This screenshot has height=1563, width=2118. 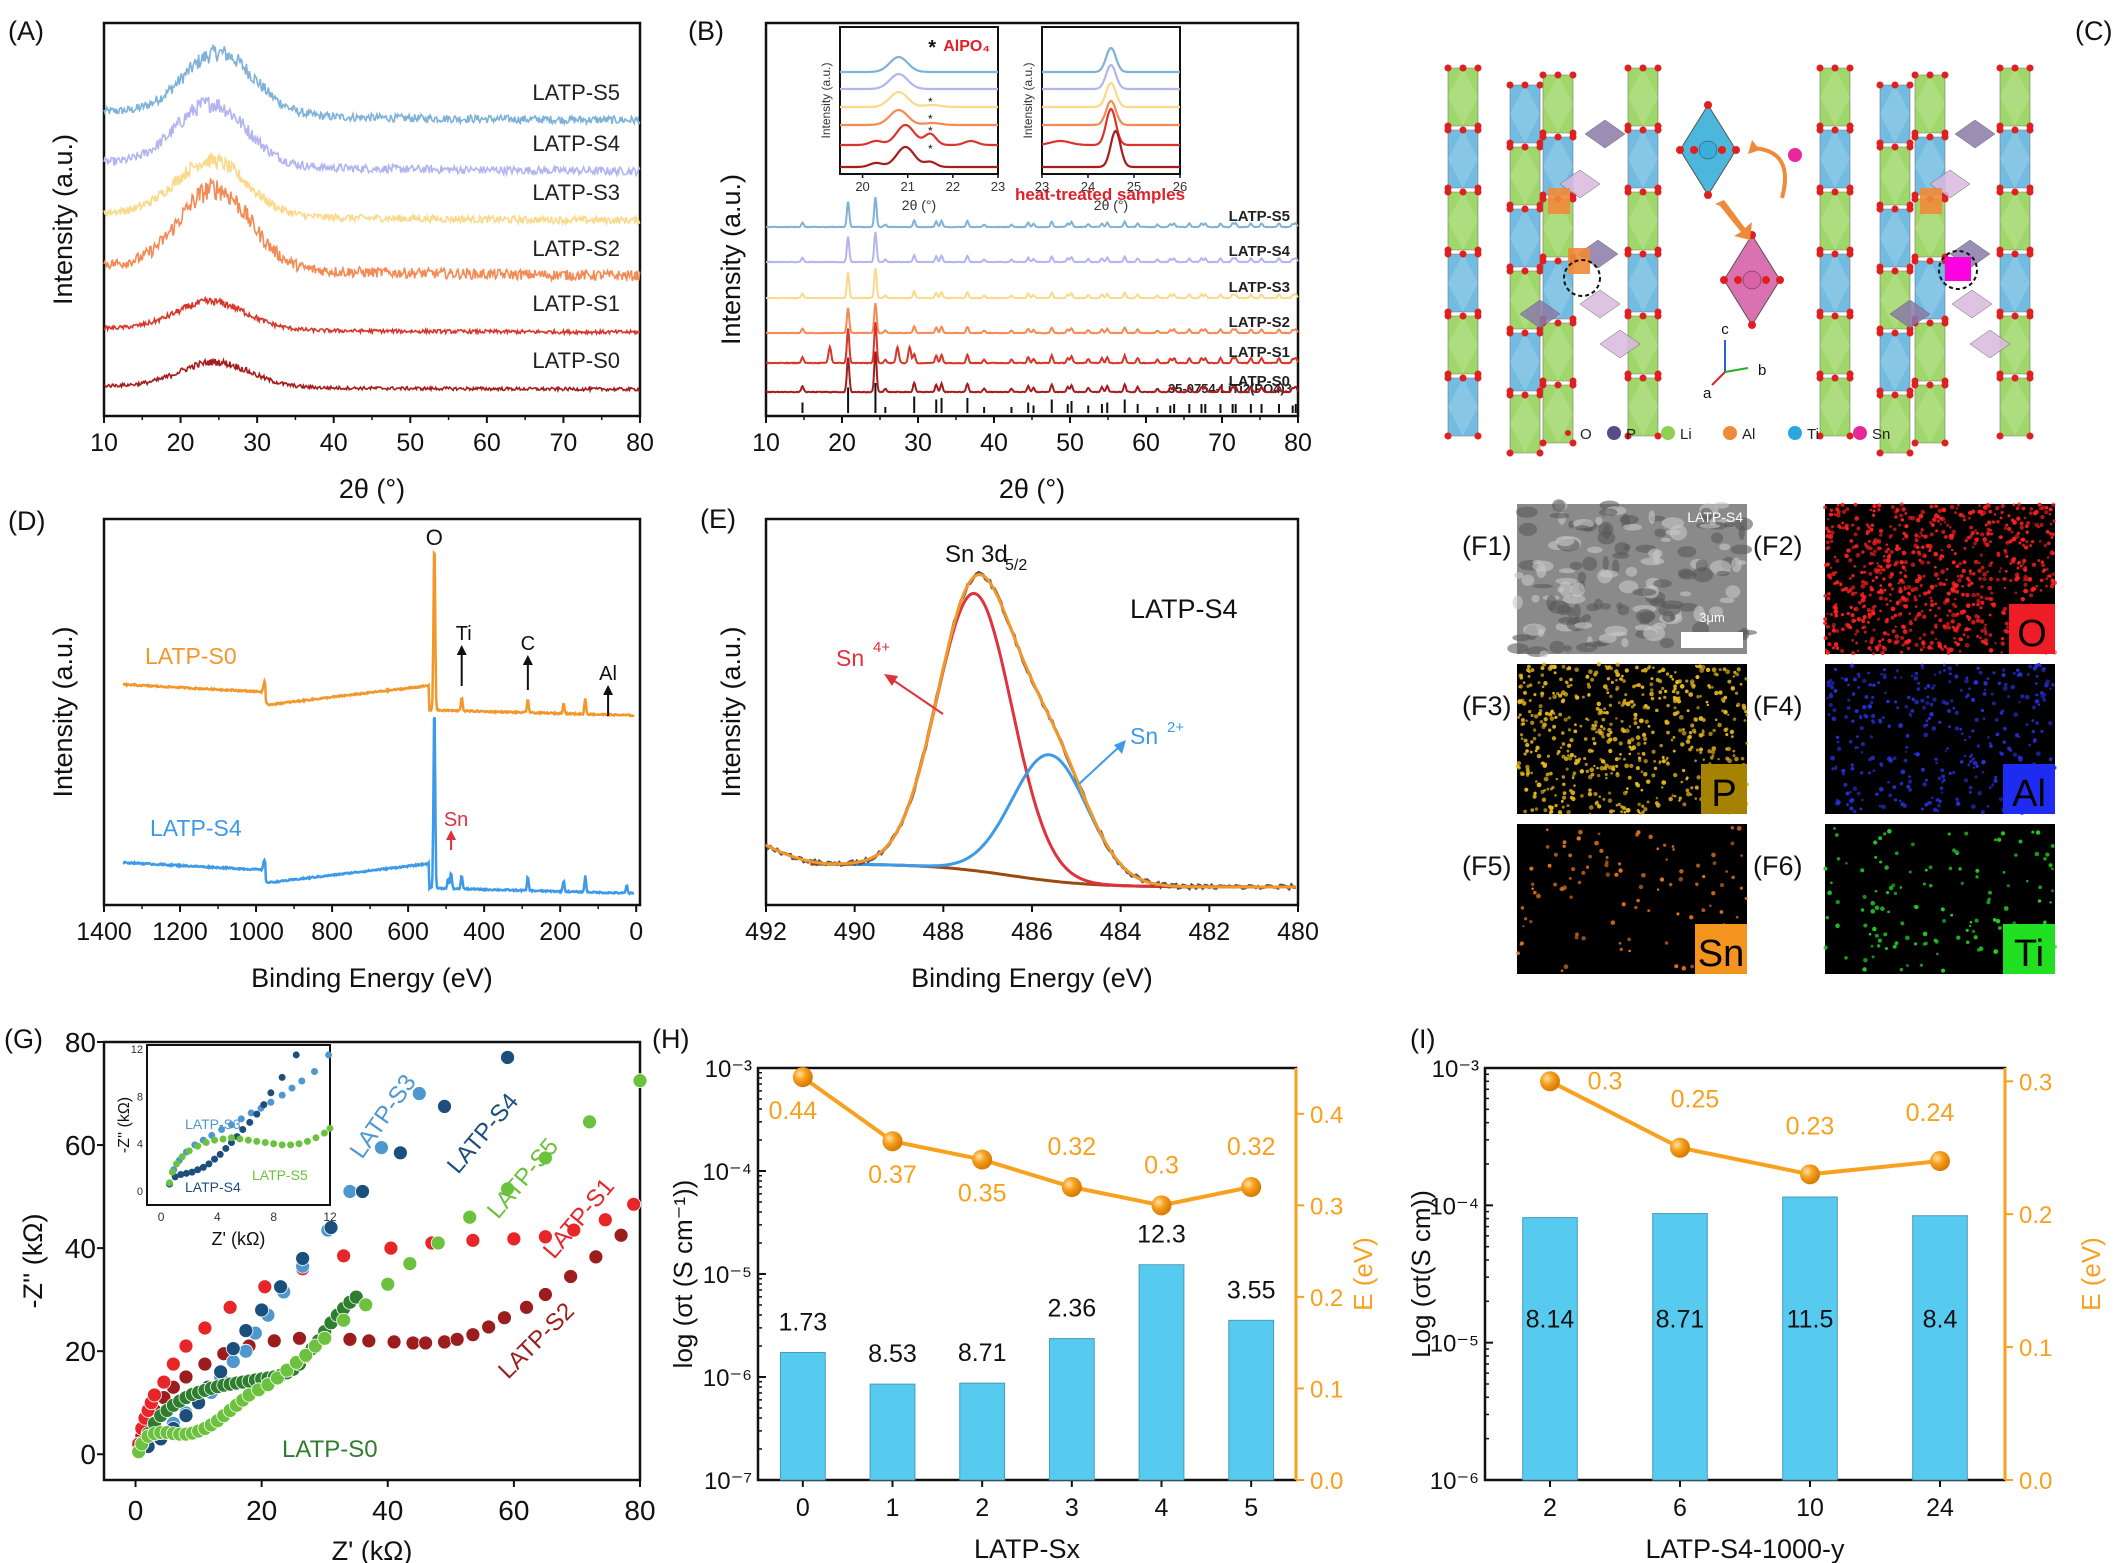 I want to click on central-atom, so click(x=1708, y=150).